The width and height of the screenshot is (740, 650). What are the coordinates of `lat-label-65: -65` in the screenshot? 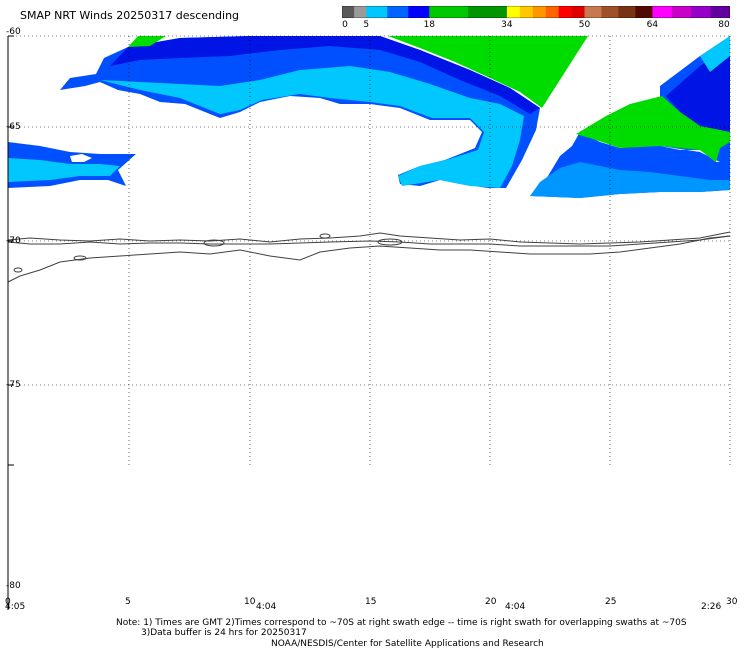 It's located at (13, 127).